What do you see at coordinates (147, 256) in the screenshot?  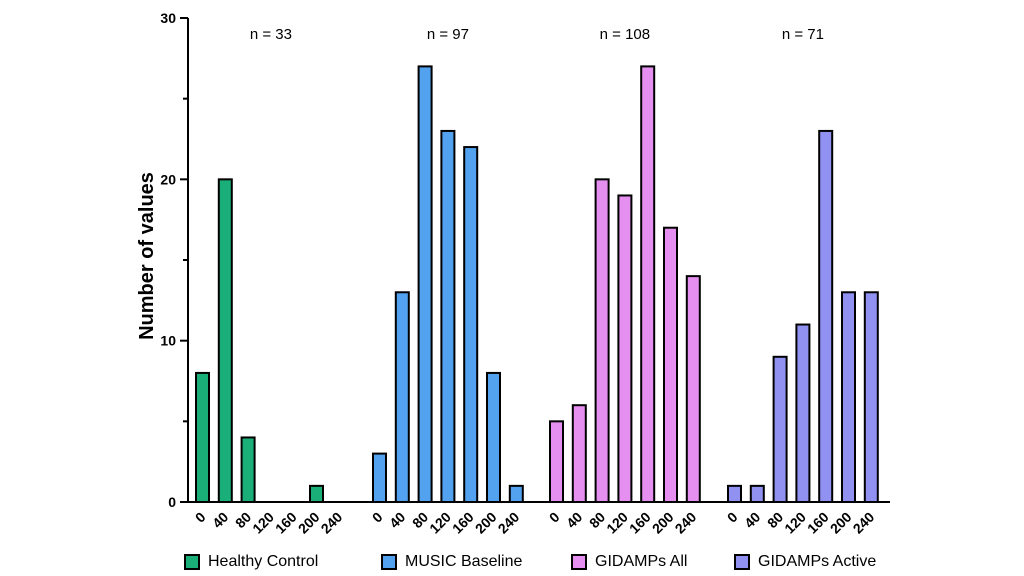 I see `y-axis-label: Number of values` at bounding box center [147, 256].